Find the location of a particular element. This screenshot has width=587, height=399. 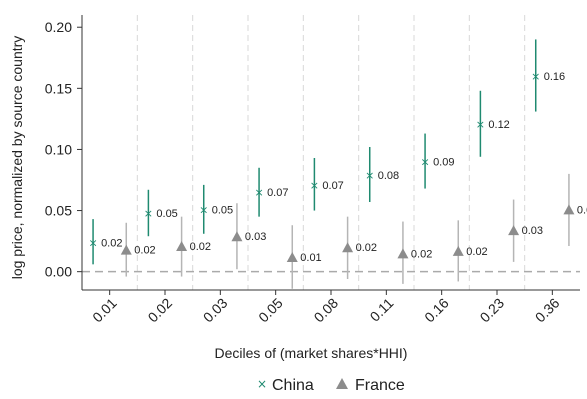

x-tick-label: 0.36 is located at coordinates (547, 310).